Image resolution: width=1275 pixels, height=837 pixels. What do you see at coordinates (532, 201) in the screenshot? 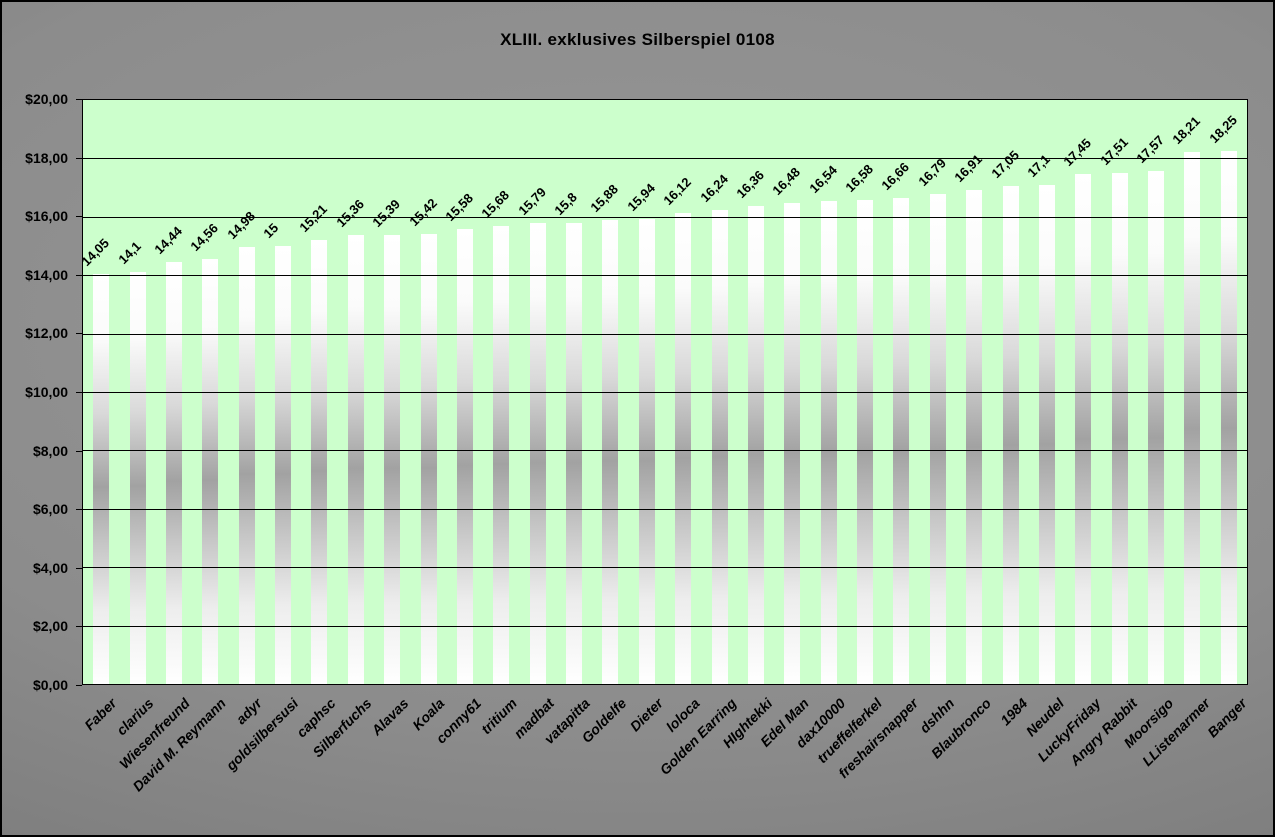
I see `bar-value-label: 15,79` at bounding box center [532, 201].